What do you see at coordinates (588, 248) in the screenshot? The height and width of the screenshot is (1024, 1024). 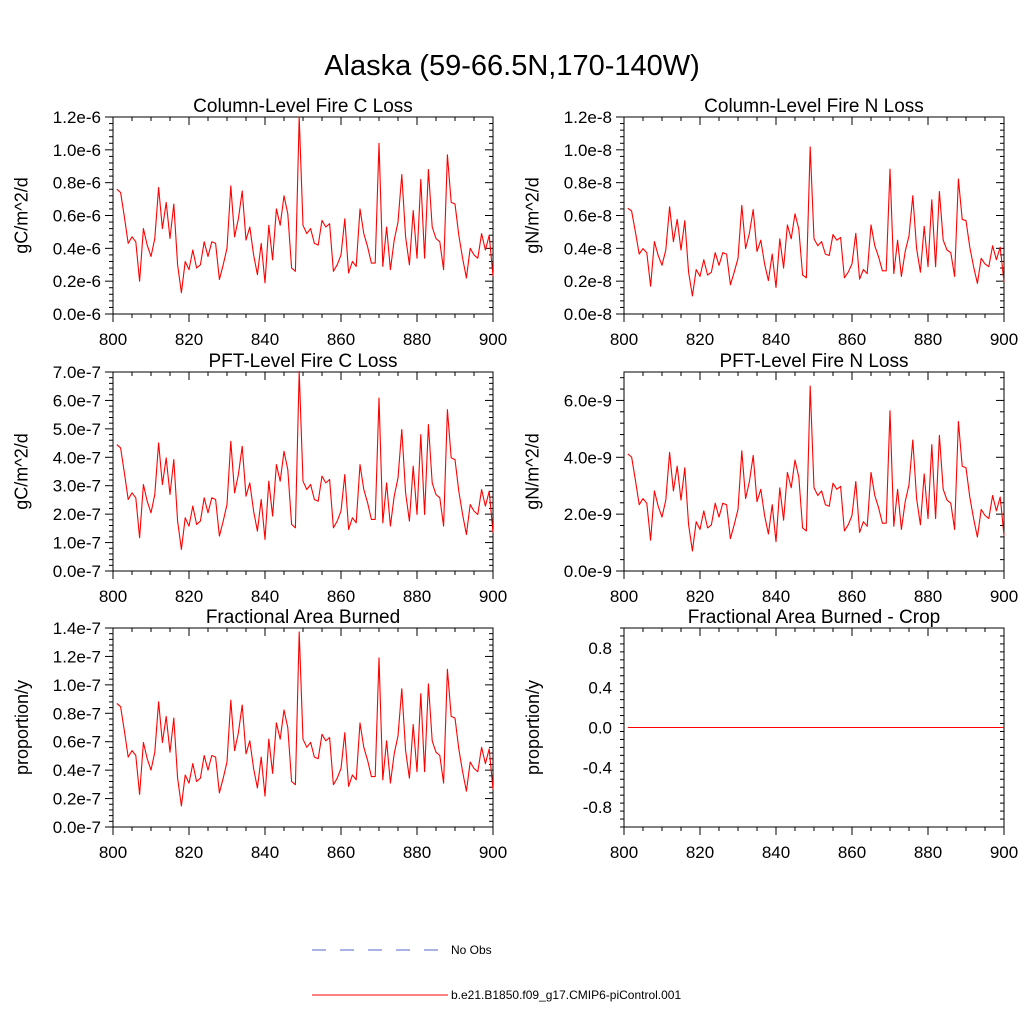 I see `y-tick-label: 0.4e-8` at bounding box center [588, 248].